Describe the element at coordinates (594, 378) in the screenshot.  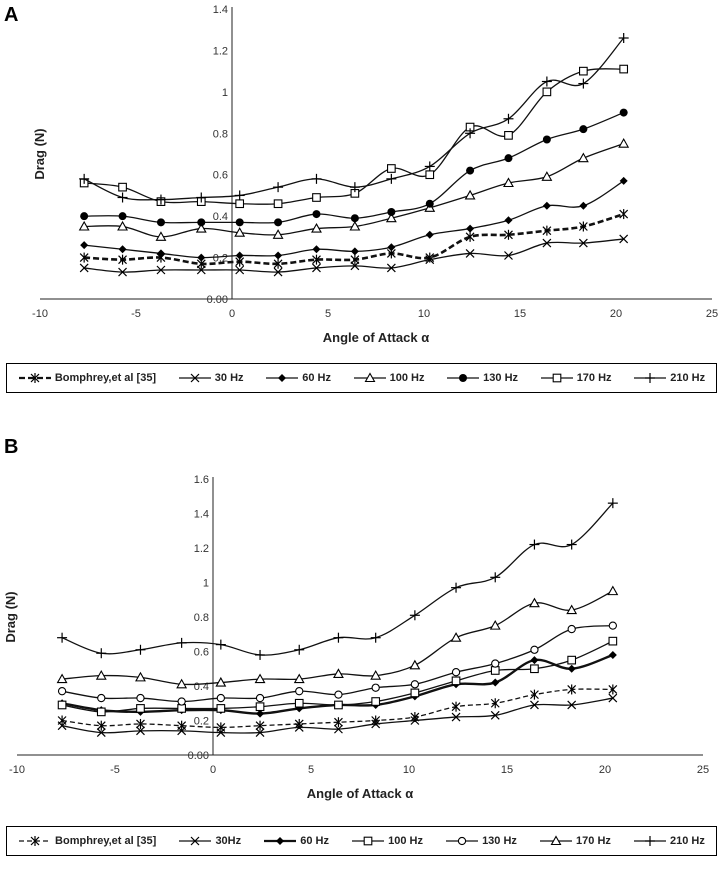
I see `a-legend-label: 170 Hz` at that location.